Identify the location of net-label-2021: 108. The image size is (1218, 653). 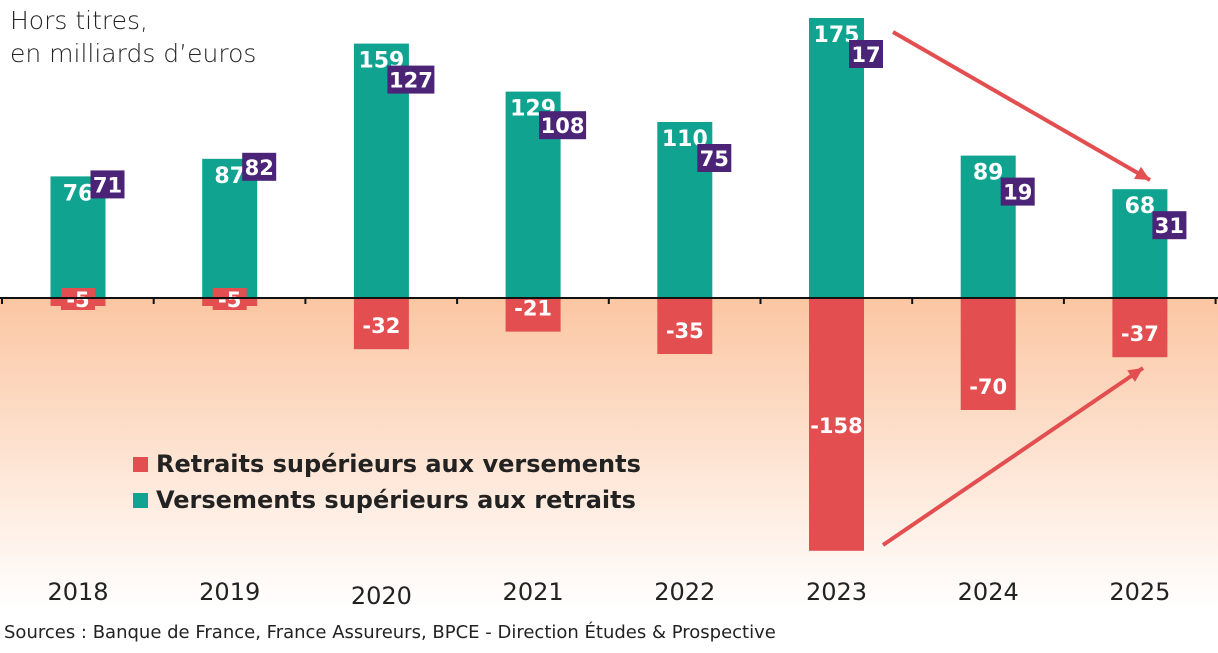
(563, 126).